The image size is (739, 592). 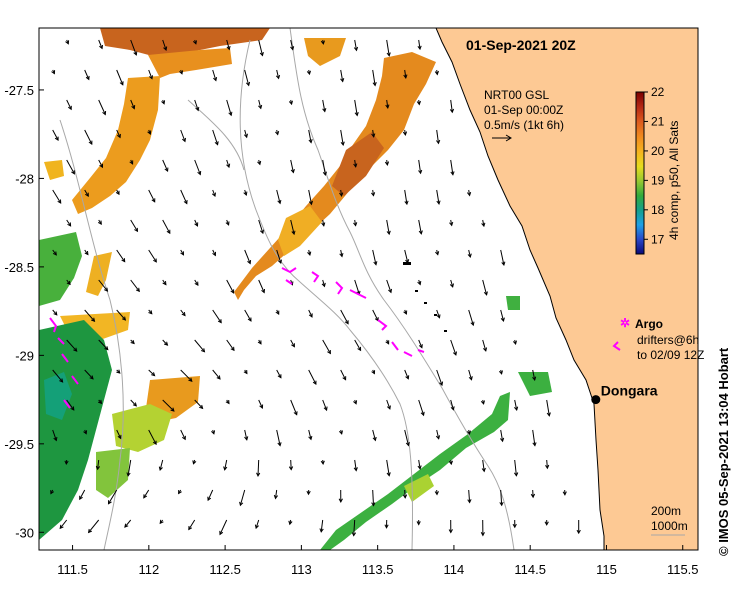 I want to click on dongara-marker-icon, so click(x=596, y=400).